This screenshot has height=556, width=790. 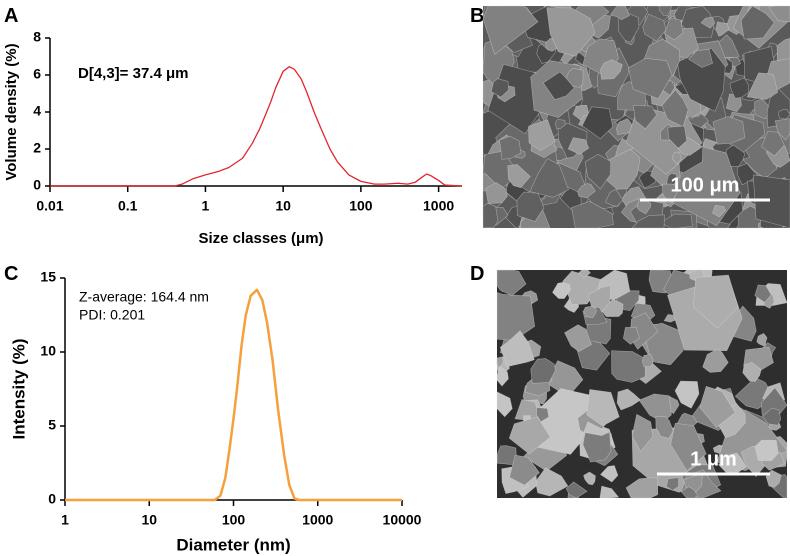 I want to click on y-axis-label: Volume density (%), so click(x=11, y=111).